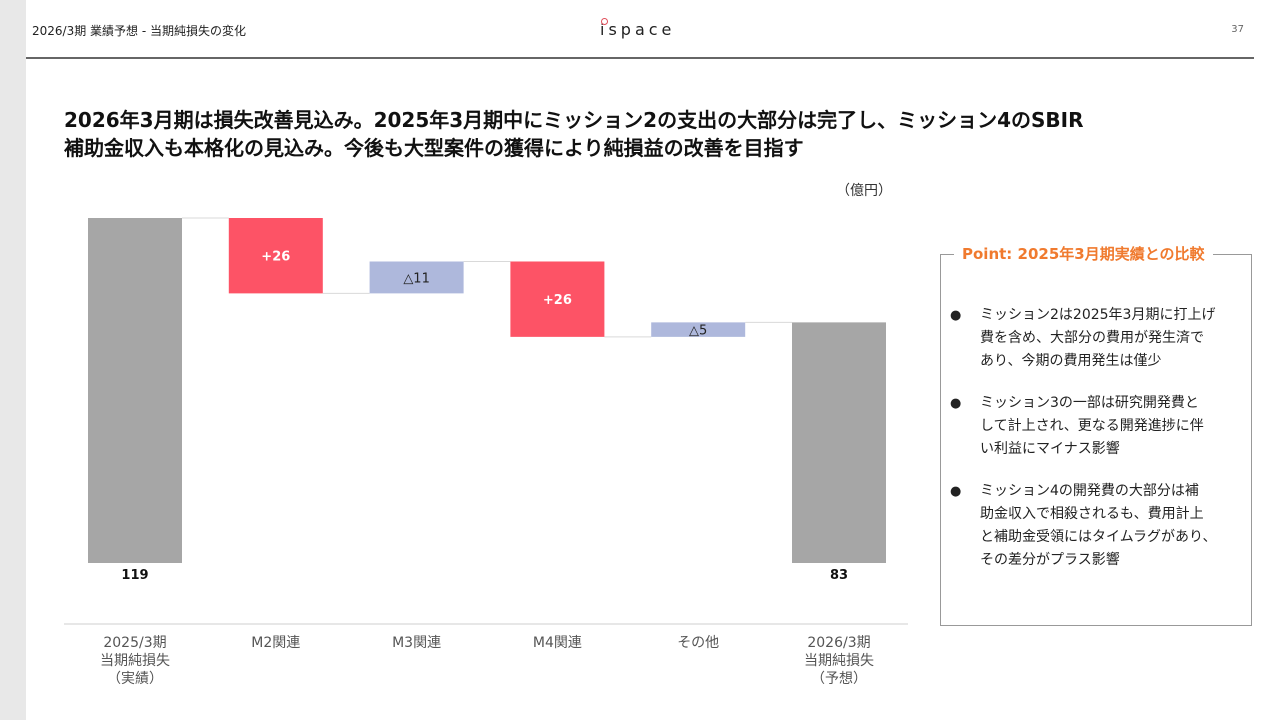  What do you see at coordinates (134, 575) in the screenshot?
I see `data-label: 119` at bounding box center [134, 575].